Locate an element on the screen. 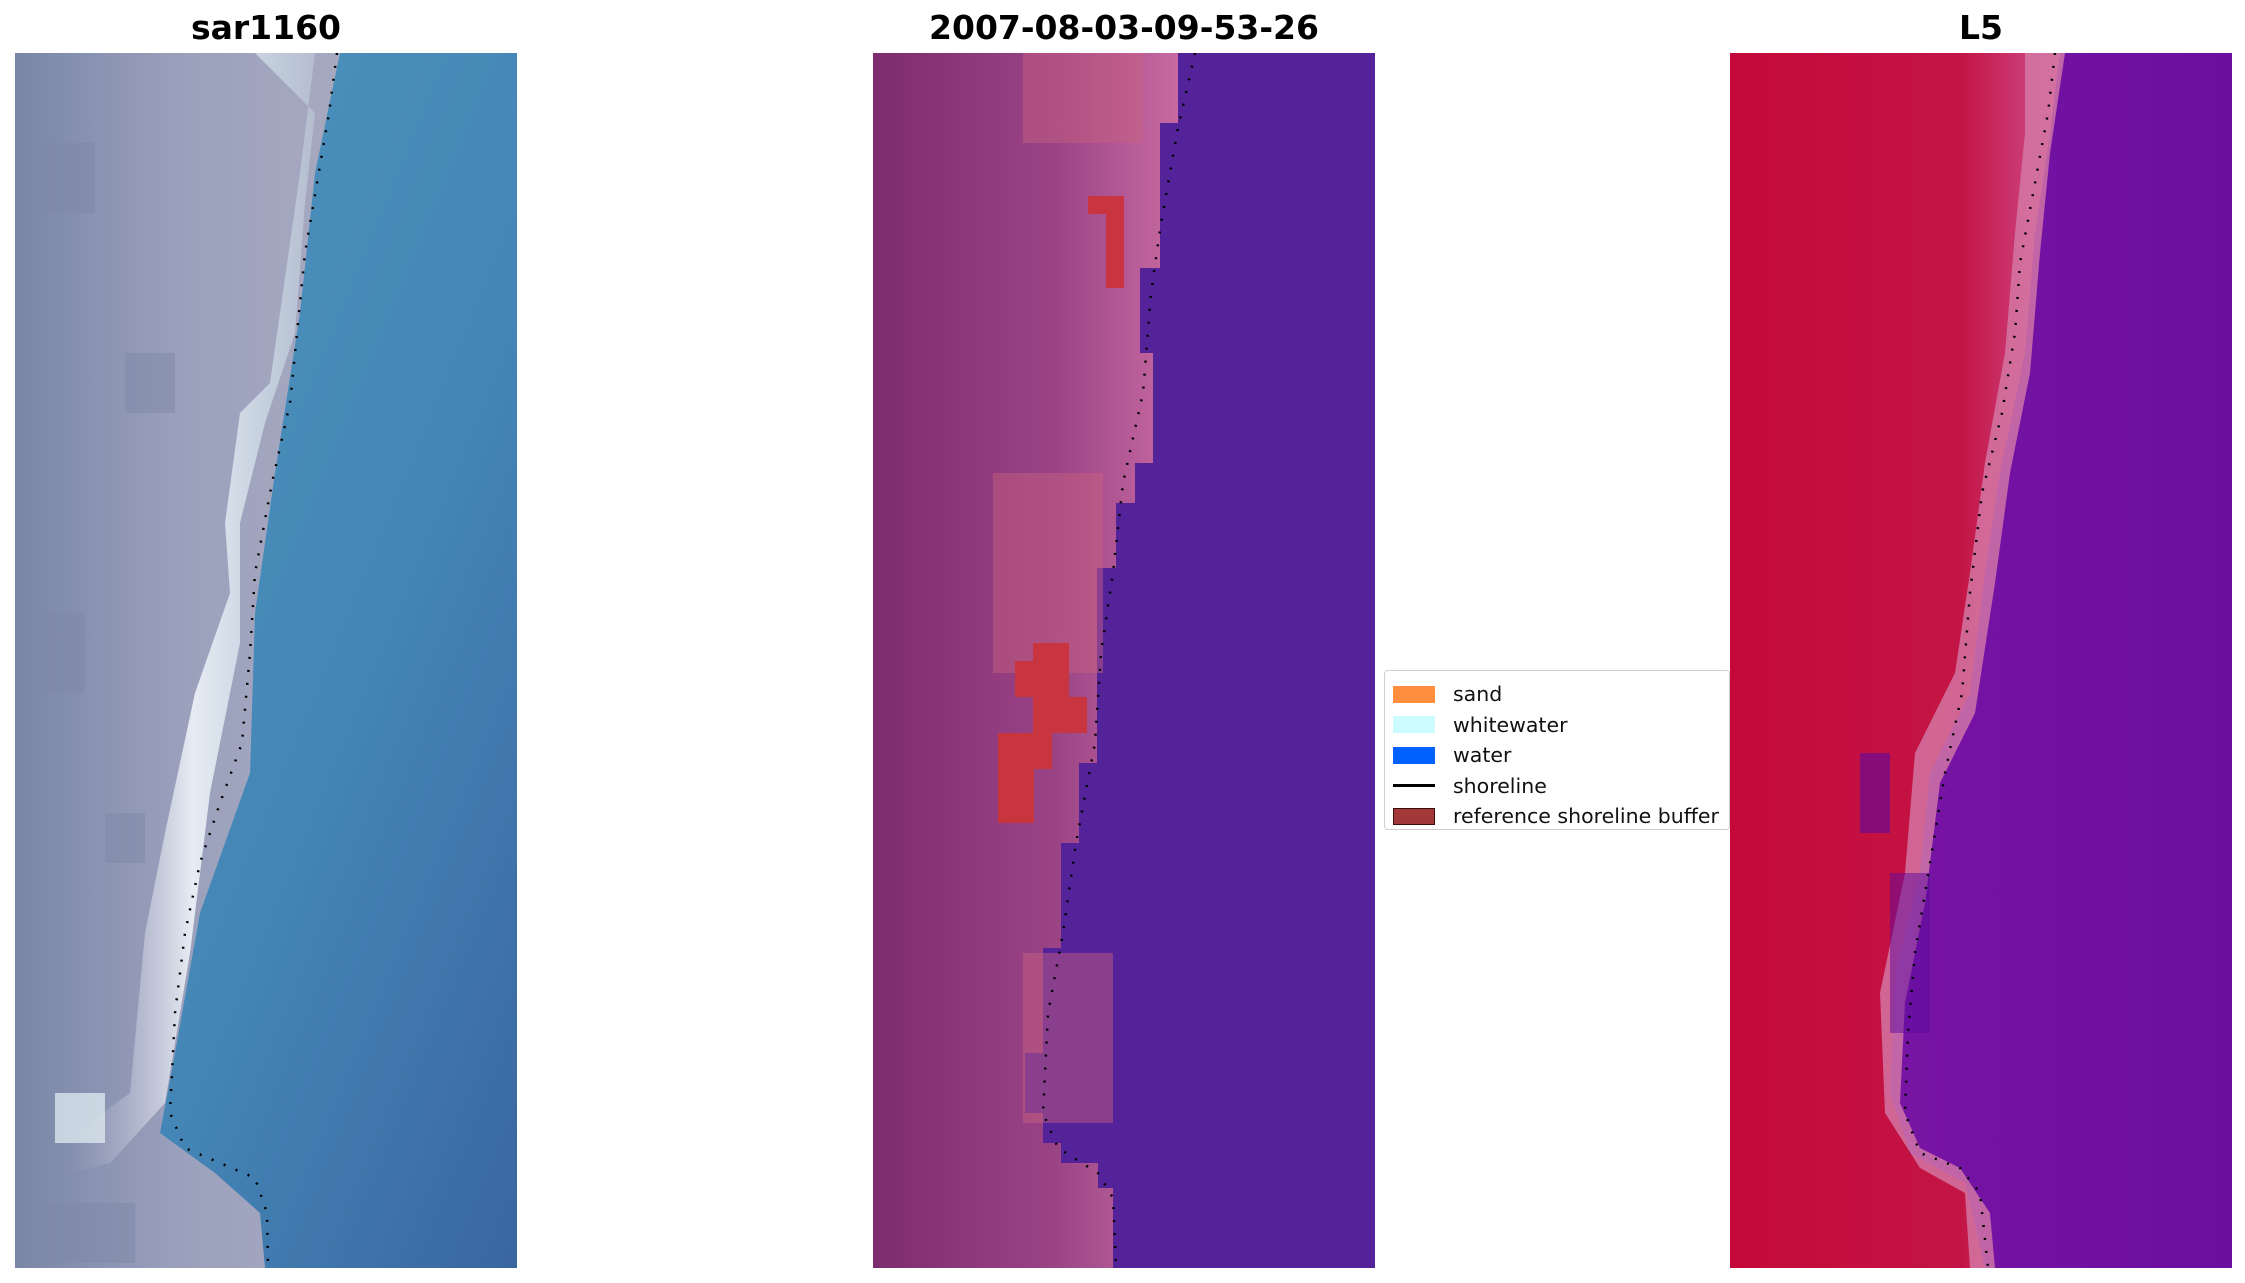 This screenshot has height=1283, width=2245. water-swatch is located at coordinates (1414, 755).